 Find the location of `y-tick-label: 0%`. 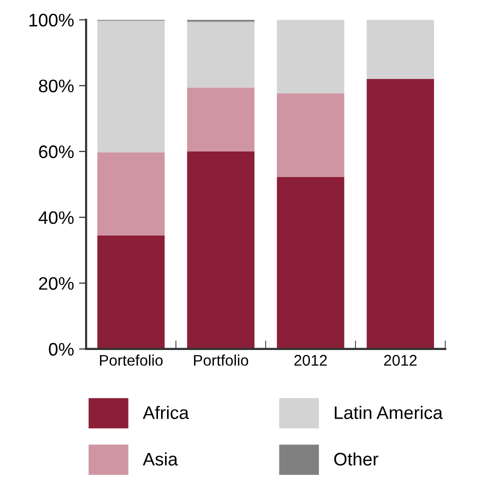

y-tick-label: 0% is located at coordinates (61, 349).